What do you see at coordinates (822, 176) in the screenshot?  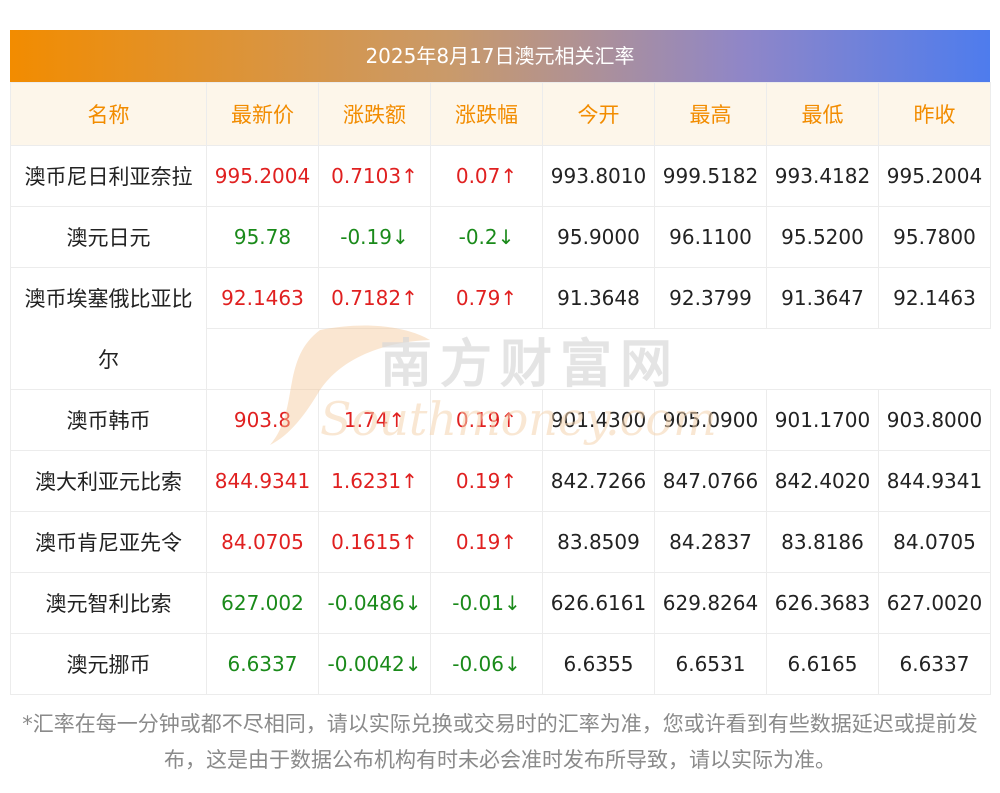 I see `low-price: 993.4182` at bounding box center [822, 176].